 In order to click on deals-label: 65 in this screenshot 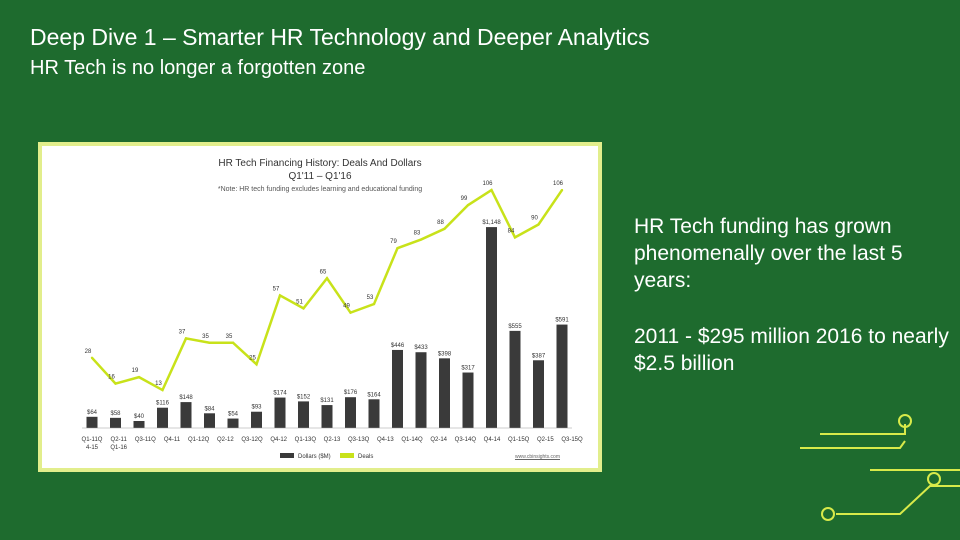, I will do `click(323, 272)`.